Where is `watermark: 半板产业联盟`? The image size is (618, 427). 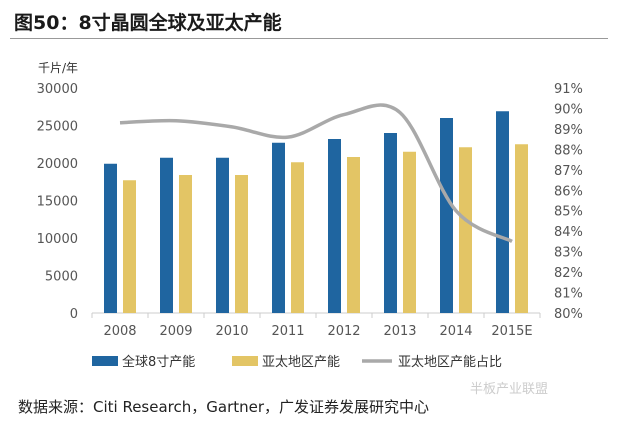
watermark: 半板产业联盟 is located at coordinates (509, 389).